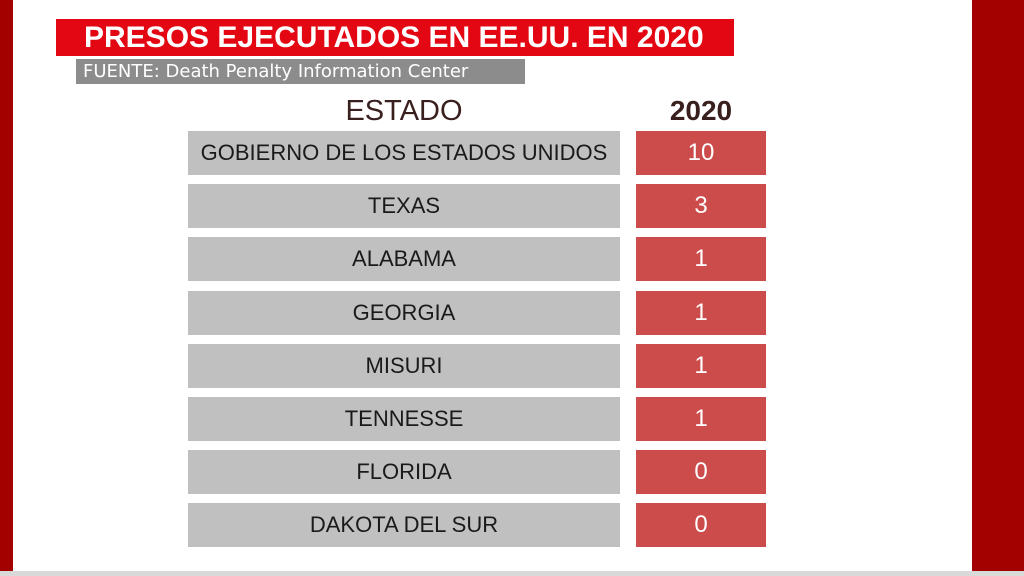 The image size is (1024, 576). What do you see at coordinates (998, 288) in the screenshot?
I see `right-frame-border` at bounding box center [998, 288].